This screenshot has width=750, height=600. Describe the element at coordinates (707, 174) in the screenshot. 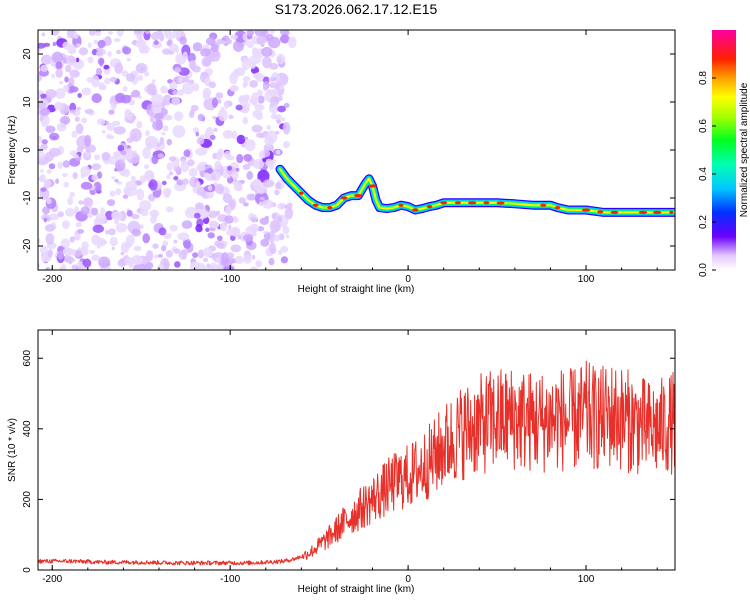

I see `colorbar-ticks: 0.0 0.2 0.4 0.6 0.8` at that location.